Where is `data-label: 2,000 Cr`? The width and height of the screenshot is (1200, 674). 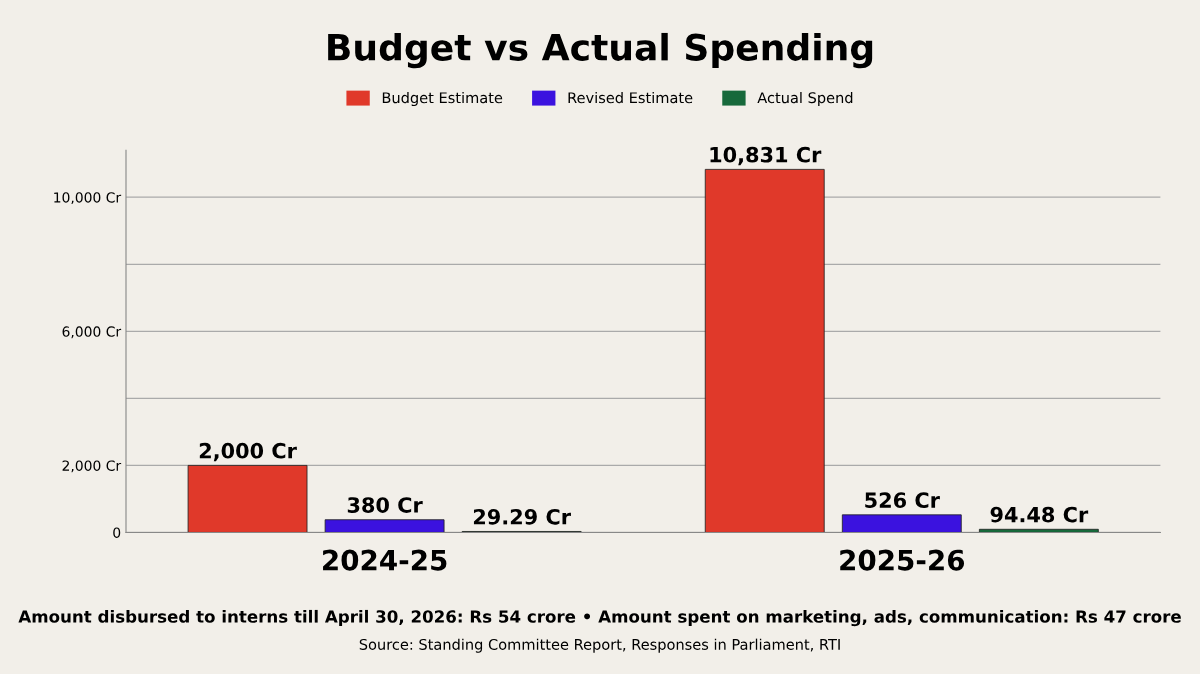
data-label: 2,000 Cr is located at coordinates (248, 452).